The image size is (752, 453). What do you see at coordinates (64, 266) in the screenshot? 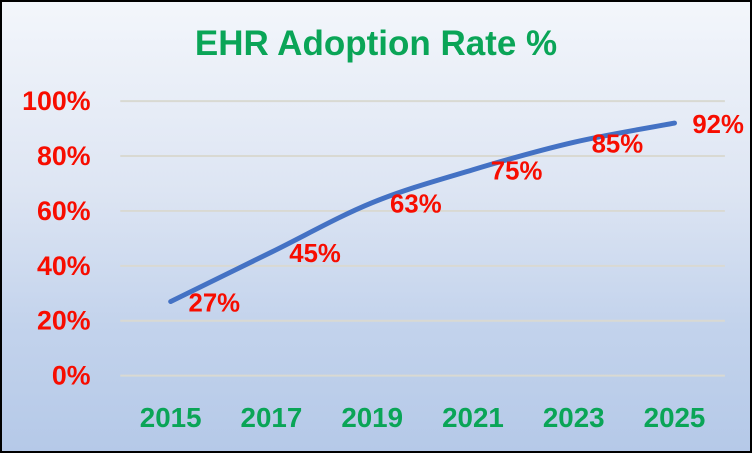
I see `y-tick-label: 40%` at bounding box center [64, 266].